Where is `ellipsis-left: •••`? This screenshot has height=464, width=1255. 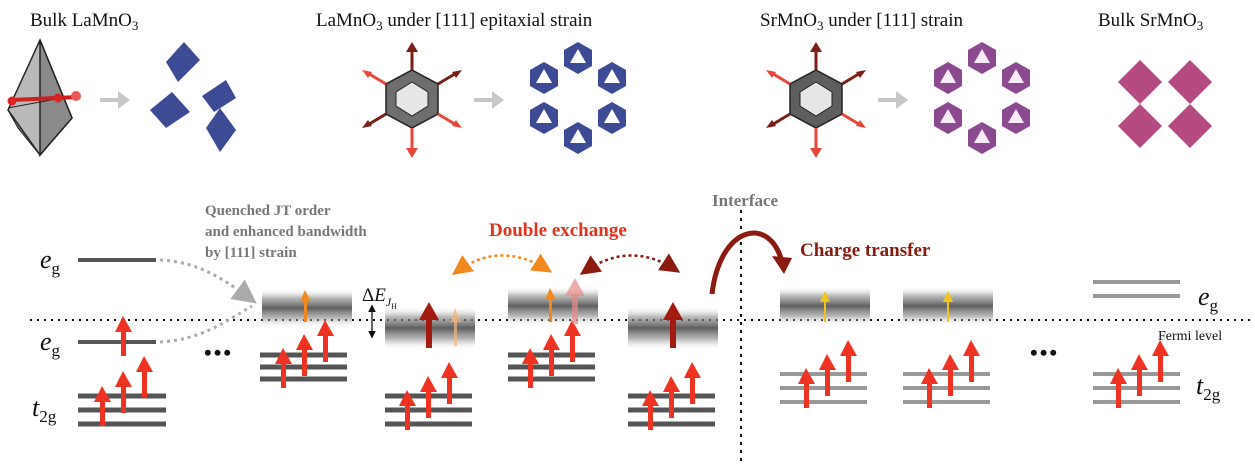
ellipsis-left: ••• is located at coordinates (218, 352).